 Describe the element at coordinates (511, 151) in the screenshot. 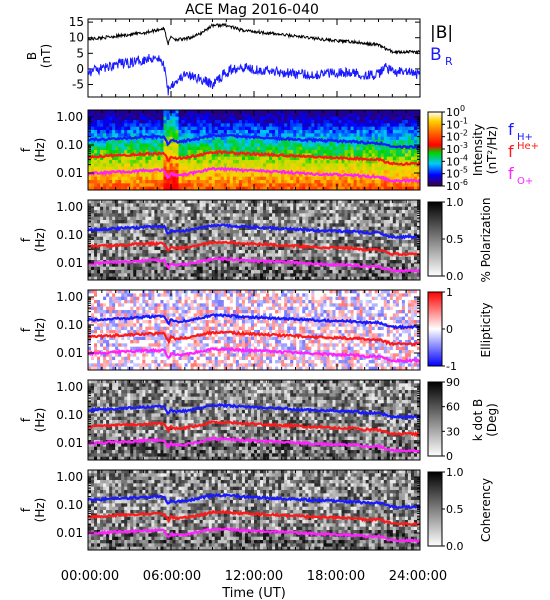

I see `legend-gyro-1: f` at that location.